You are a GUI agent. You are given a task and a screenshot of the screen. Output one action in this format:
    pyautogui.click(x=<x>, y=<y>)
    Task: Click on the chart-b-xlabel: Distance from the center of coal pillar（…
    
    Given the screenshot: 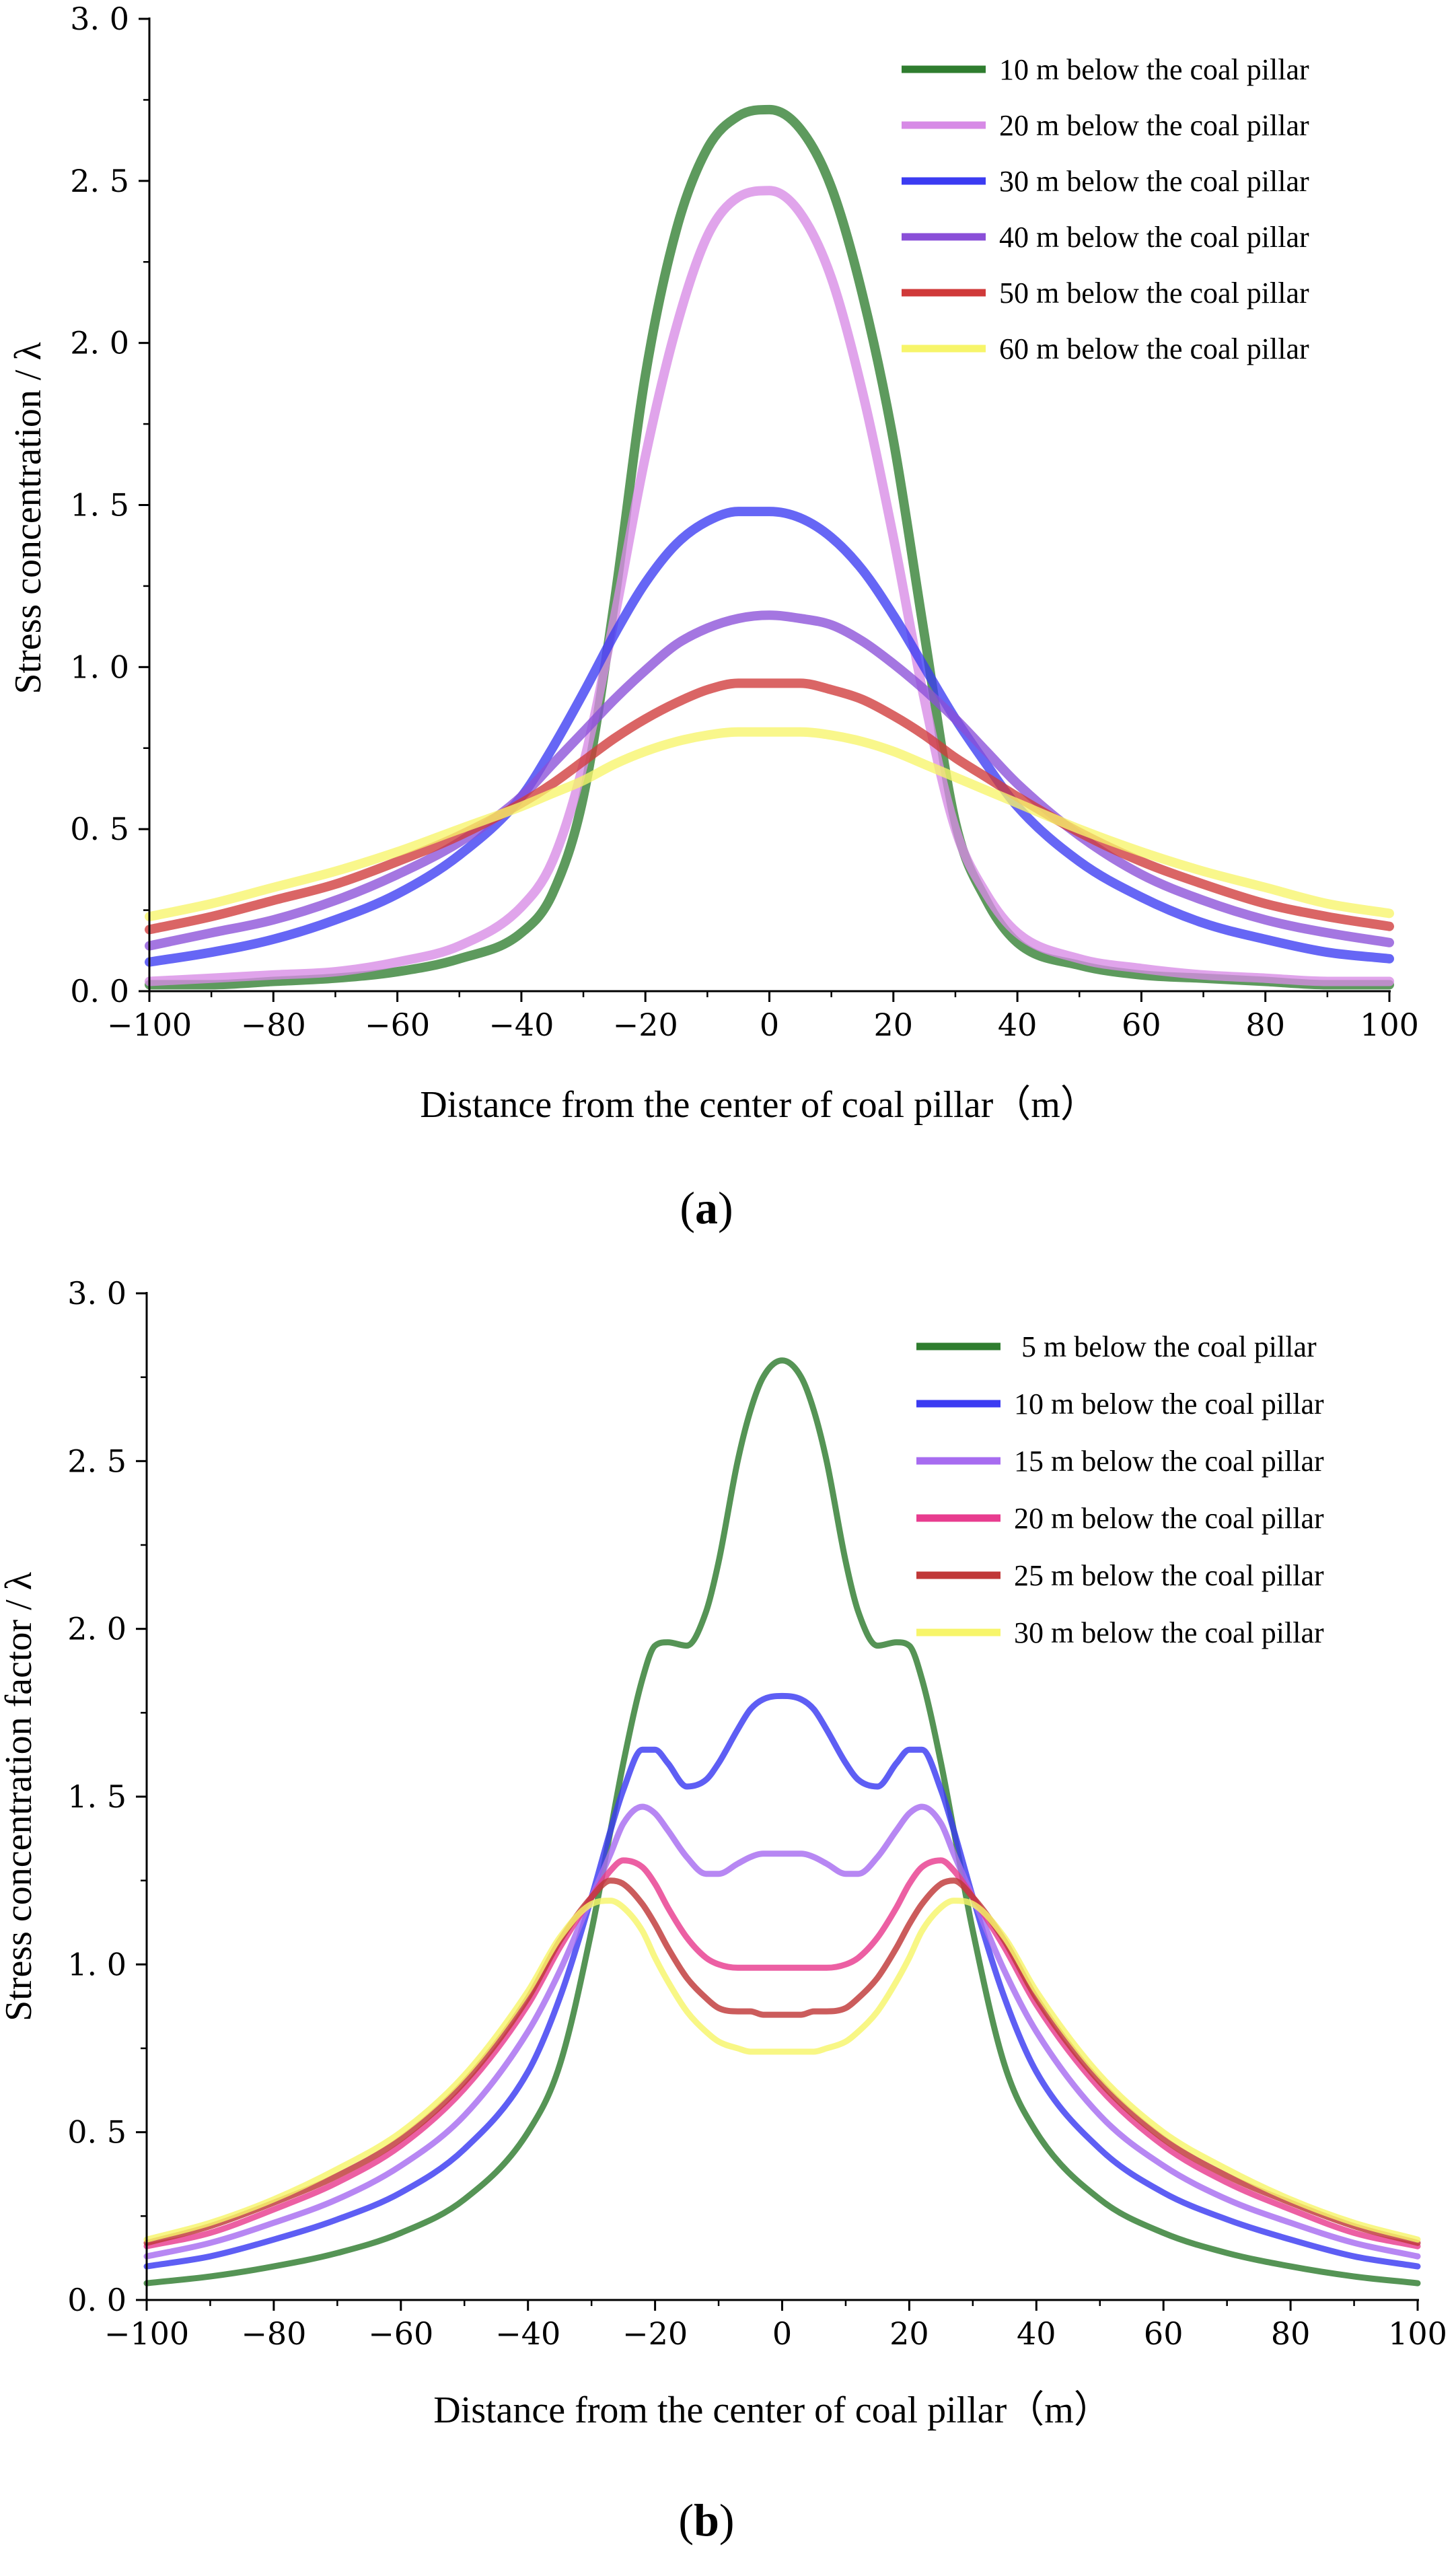 What is the action you would take?
    pyautogui.click(x=772, y=2410)
    